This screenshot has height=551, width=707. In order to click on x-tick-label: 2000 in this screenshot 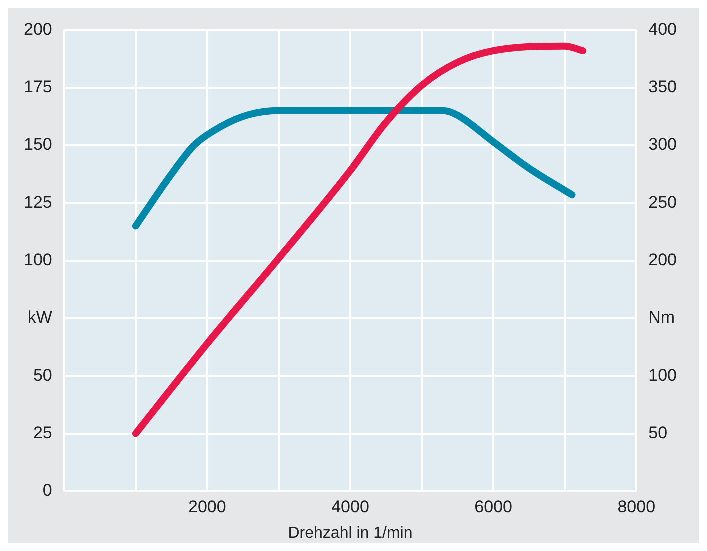, I will do `click(207, 506)`.